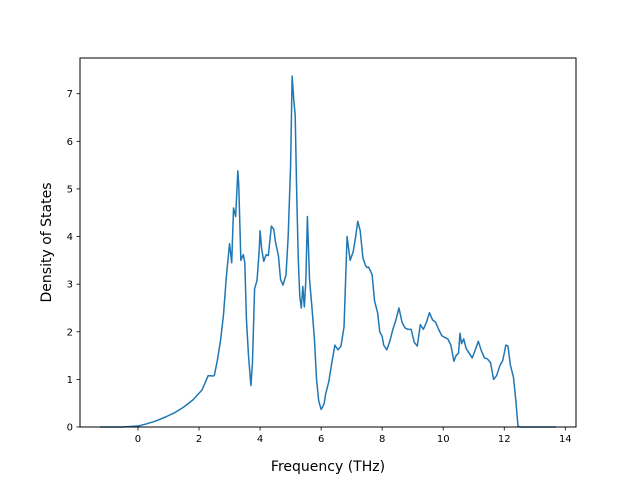  What do you see at coordinates (321, 439) in the screenshot?
I see `x-tick-label: 6` at bounding box center [321, 439].